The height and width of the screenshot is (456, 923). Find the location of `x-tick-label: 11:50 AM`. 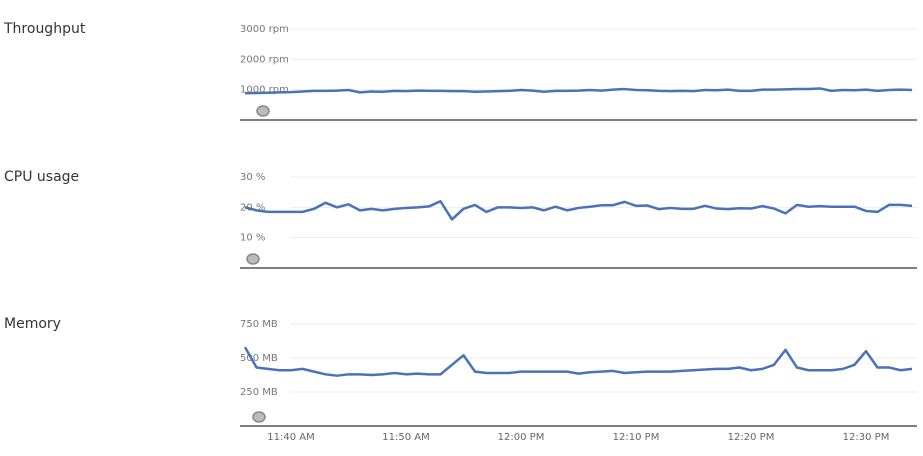

x-tick-label: 11:50 AM is located at coordinates (405, 437).